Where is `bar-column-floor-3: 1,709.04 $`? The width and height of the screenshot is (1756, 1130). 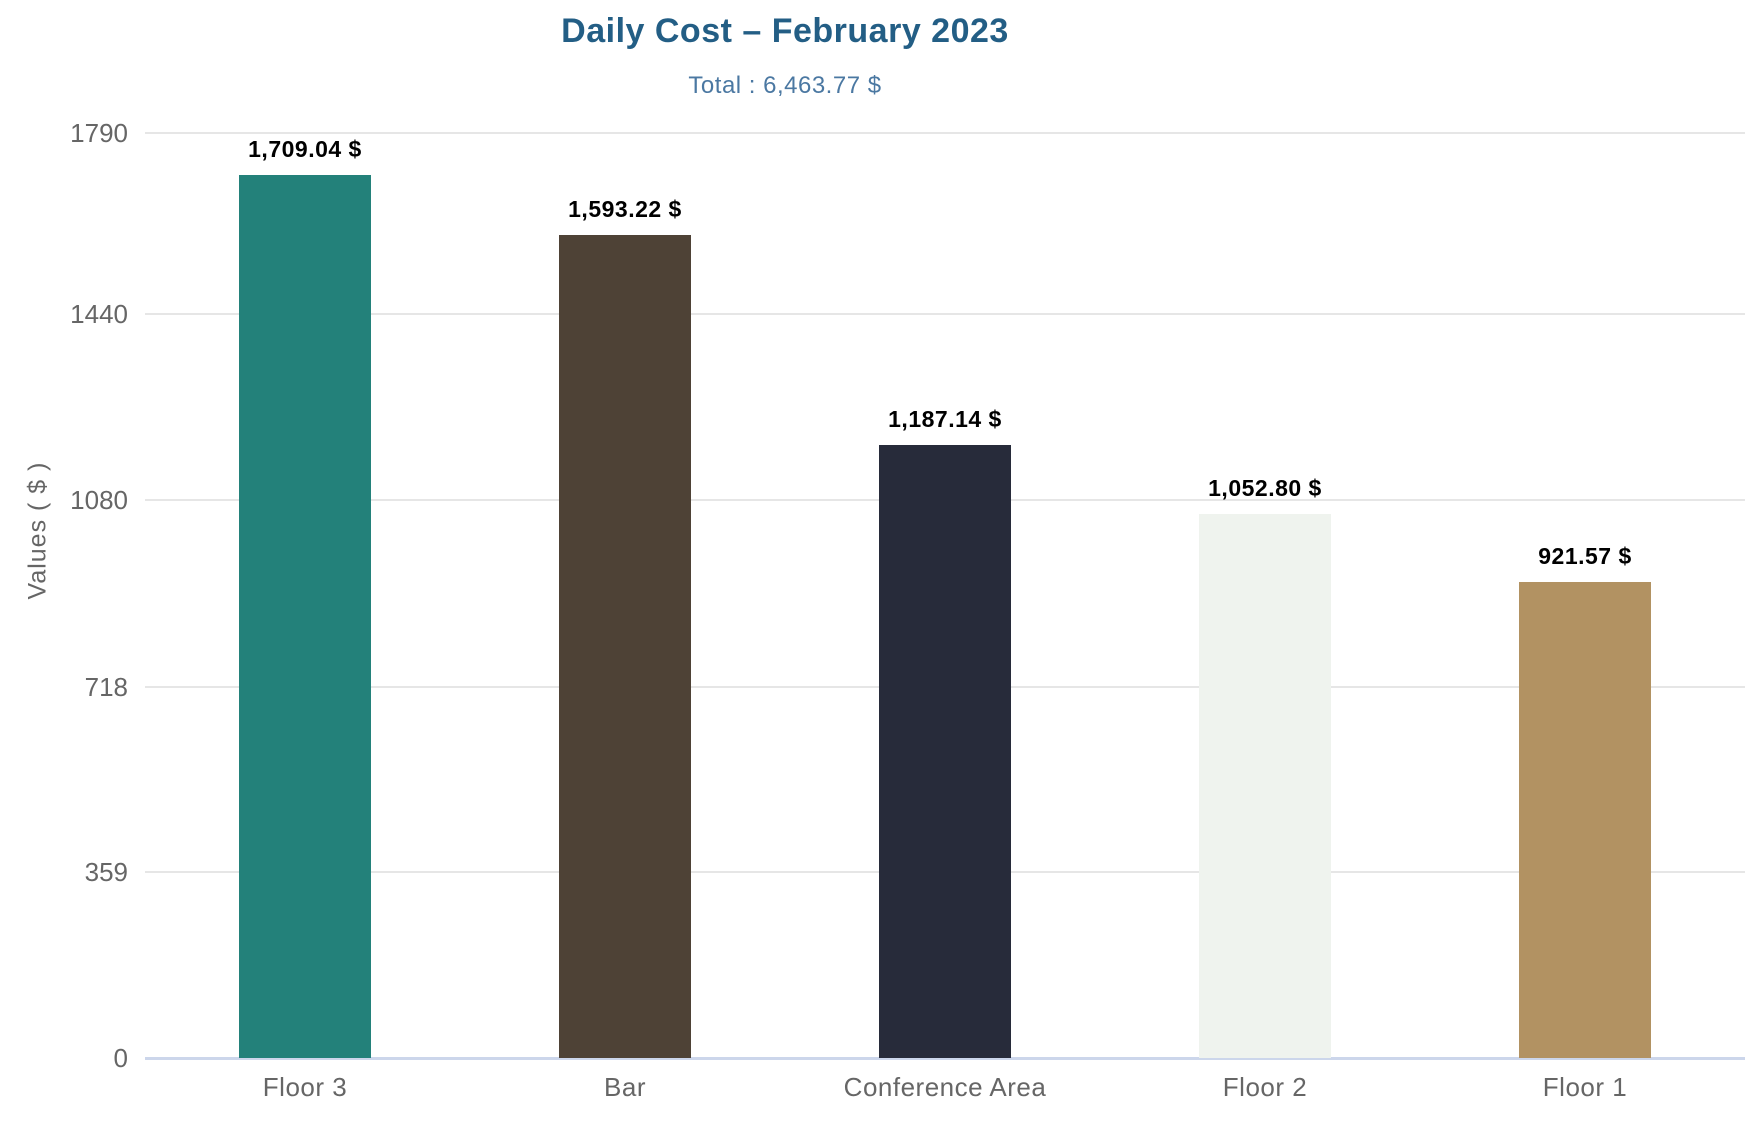
bar-column-floor-3: 1,709.04 $ is located at coordinates (305, 595).